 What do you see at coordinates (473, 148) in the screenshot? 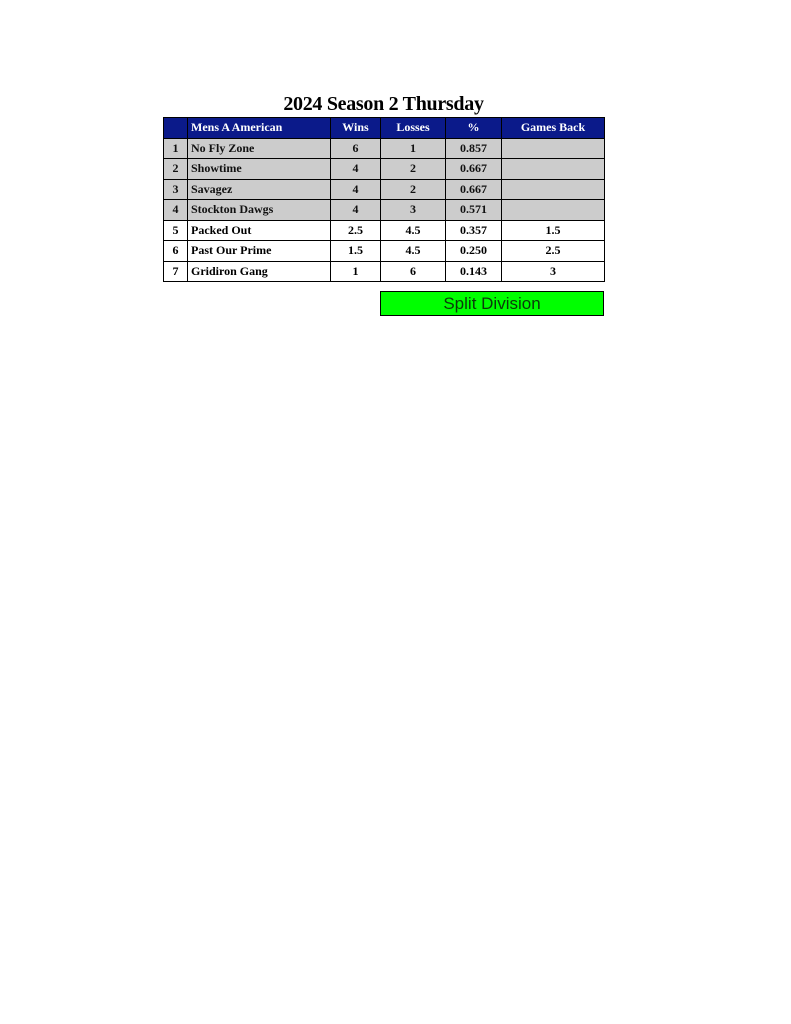
I see `pct-cell: 0.857` at bounding box center [473, 148].